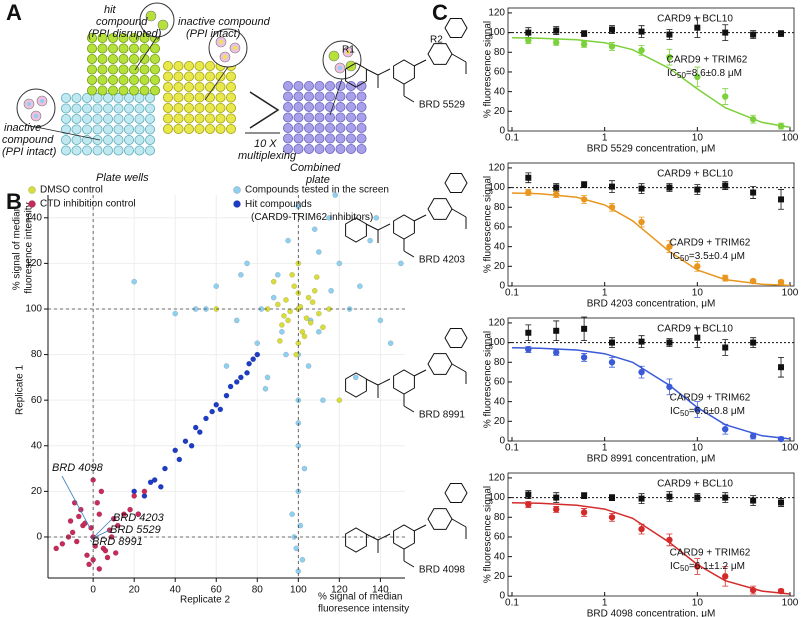  What do you see at coordinates (91, 541) in the screenshot?
I see `annotation-line` at bounding box center [91, 541].